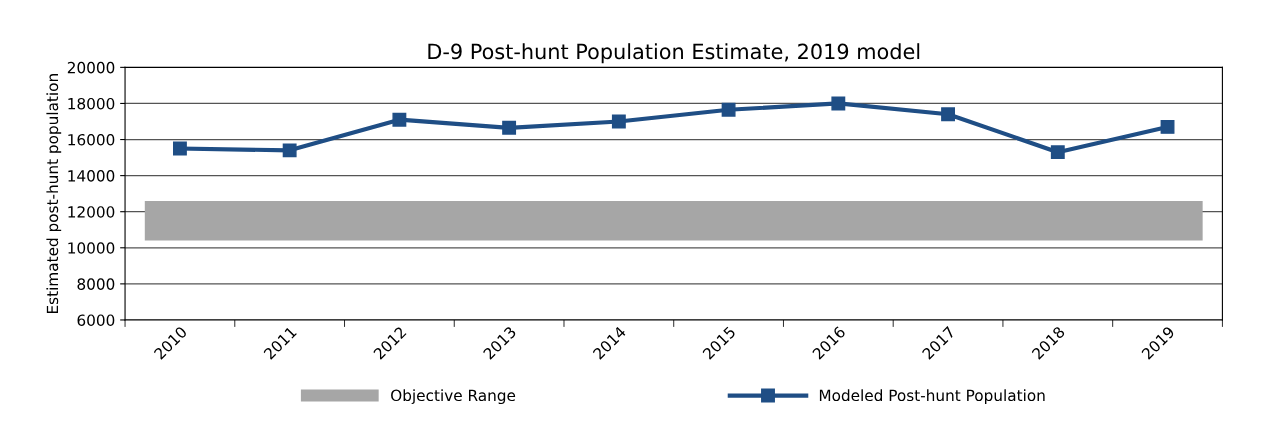  What do you see at coordinates (674, 53) in the screenshot?
I see `chart-title: D-9 Post-hunt Population Estimate, 2019 model` at bounding box center [674, 53].